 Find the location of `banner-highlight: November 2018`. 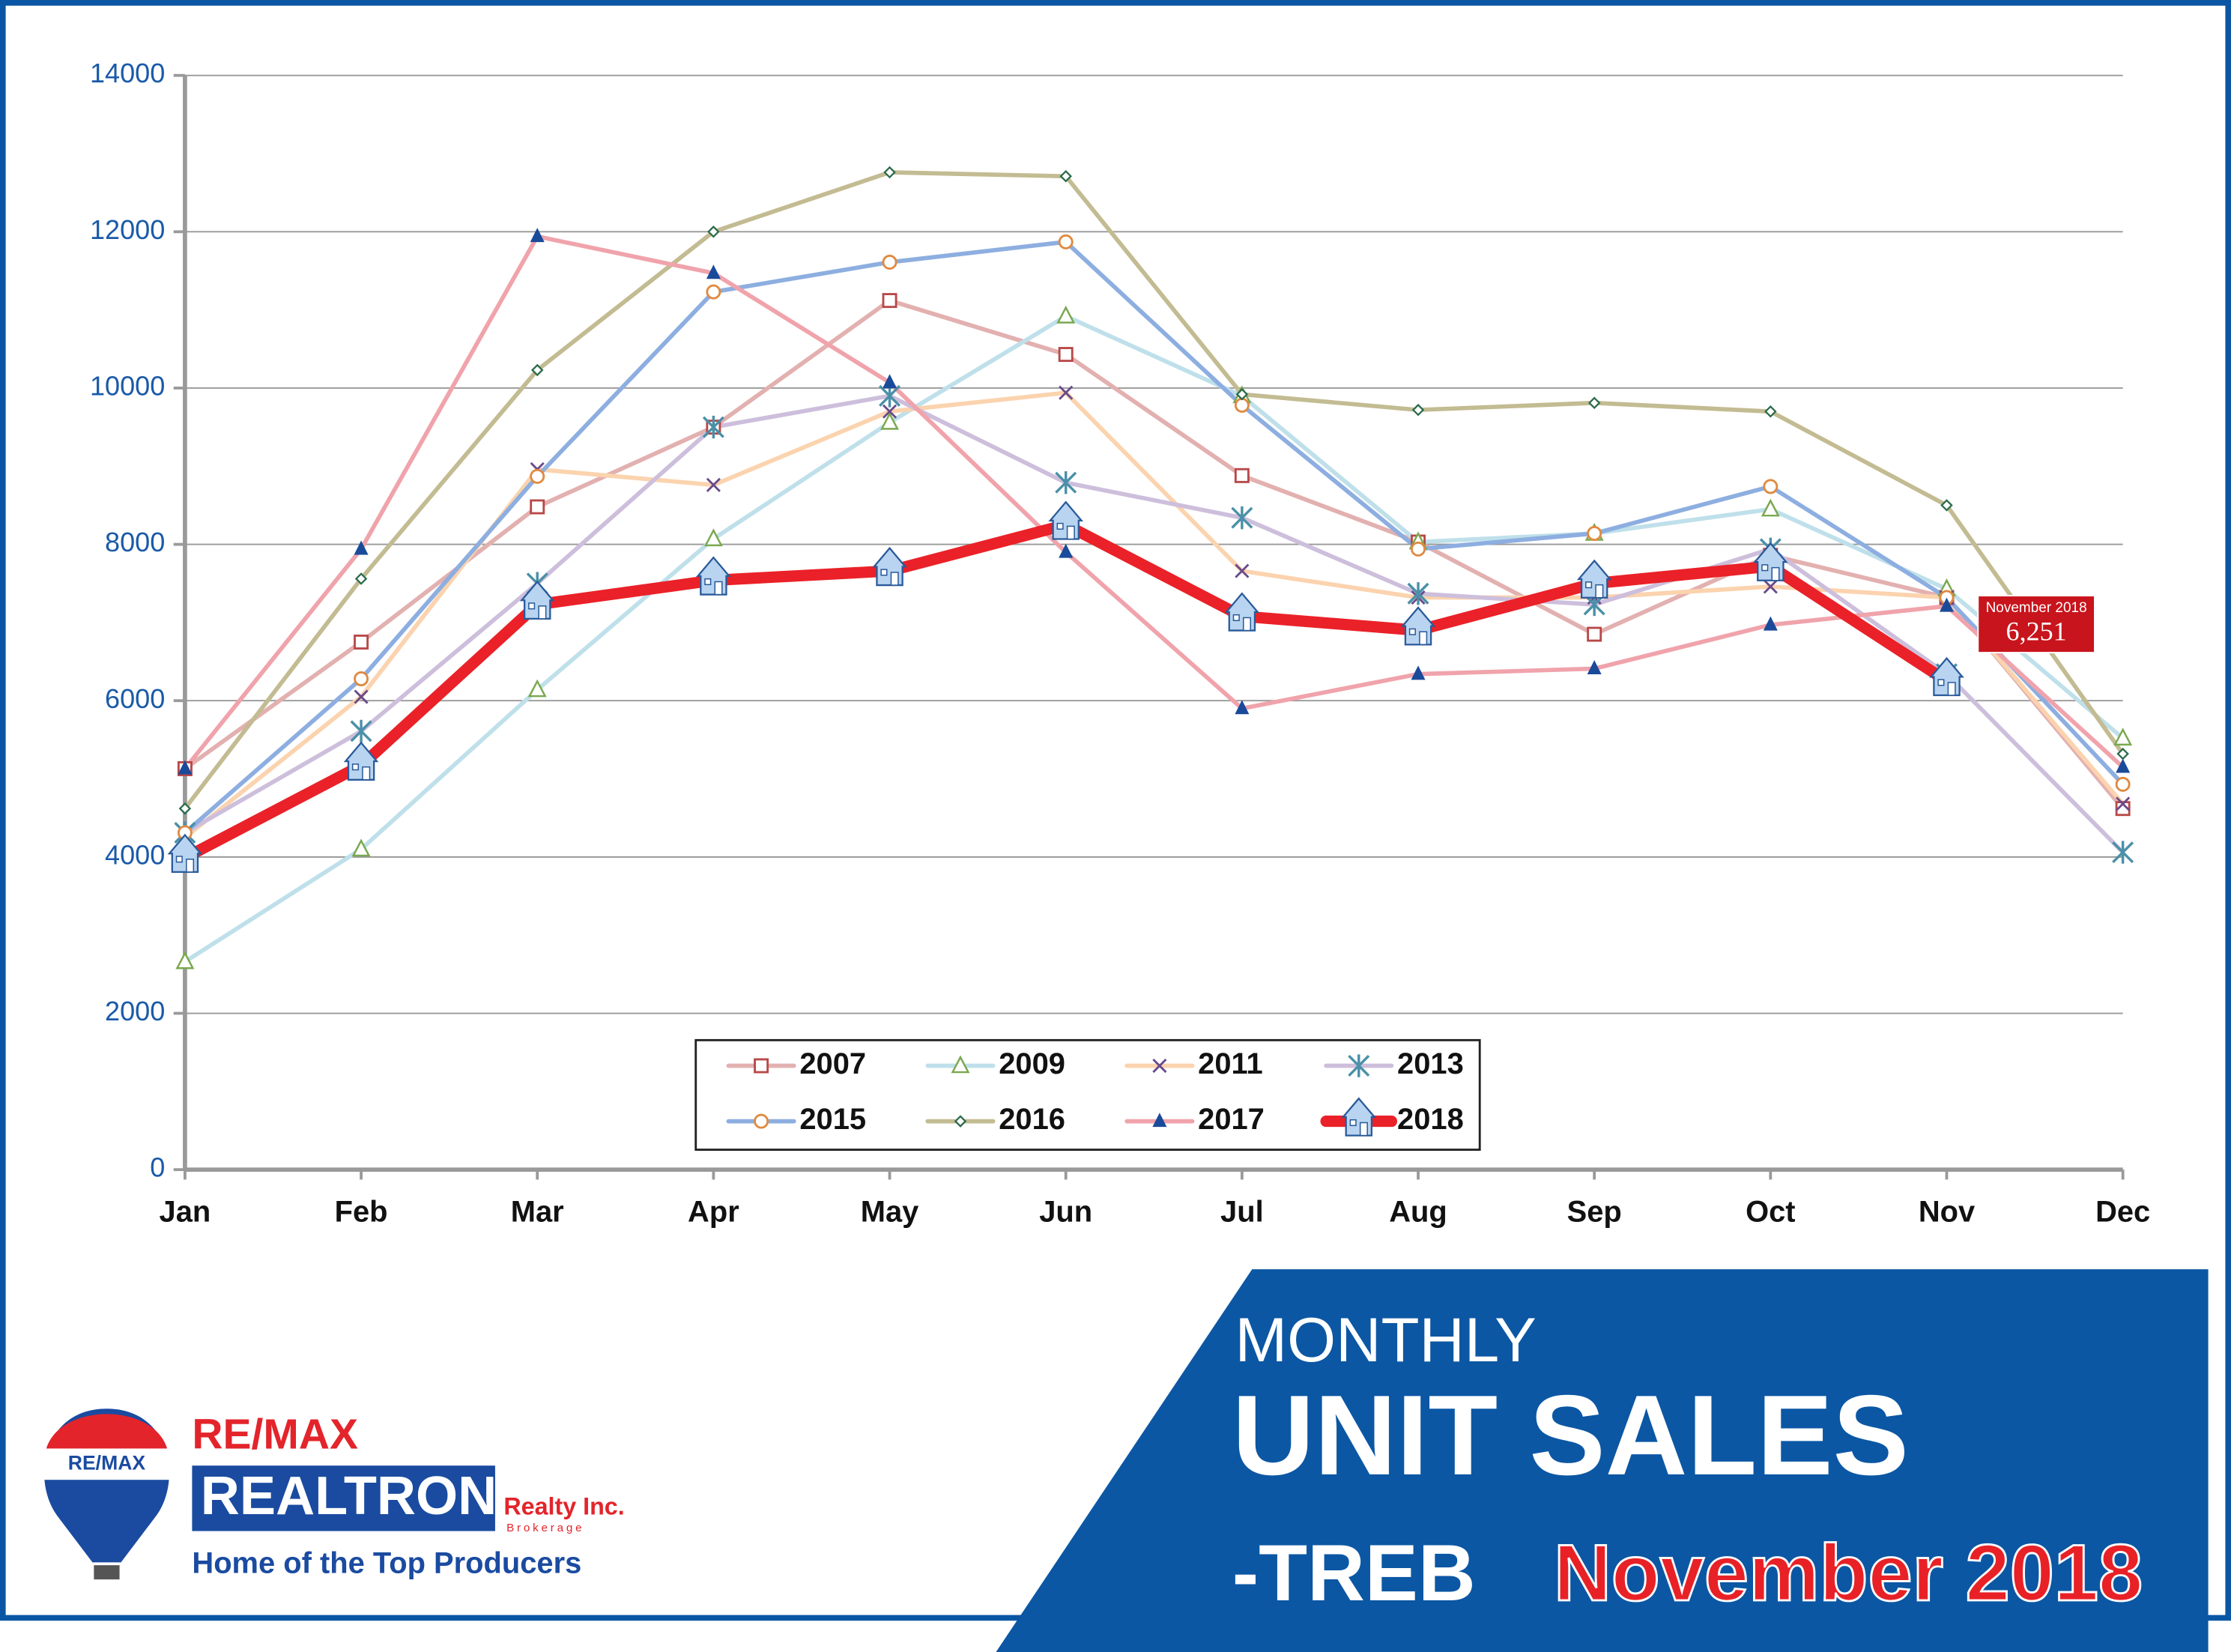

banner-highlight: November 2018 is located at coordinates (1848, 1573).